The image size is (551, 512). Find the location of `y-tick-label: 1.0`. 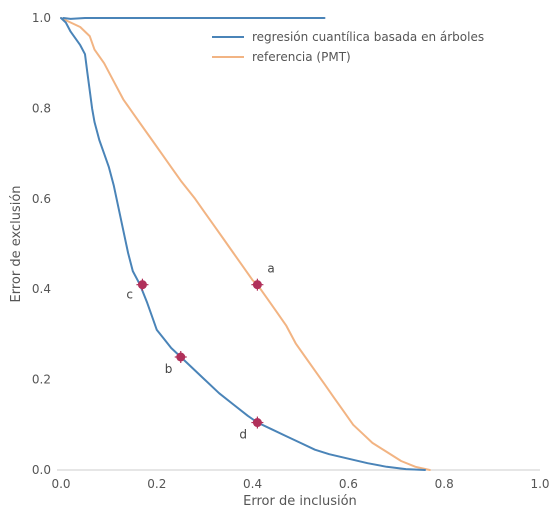

y-tick-label: 1.0 is located at coordinates (41, 18).